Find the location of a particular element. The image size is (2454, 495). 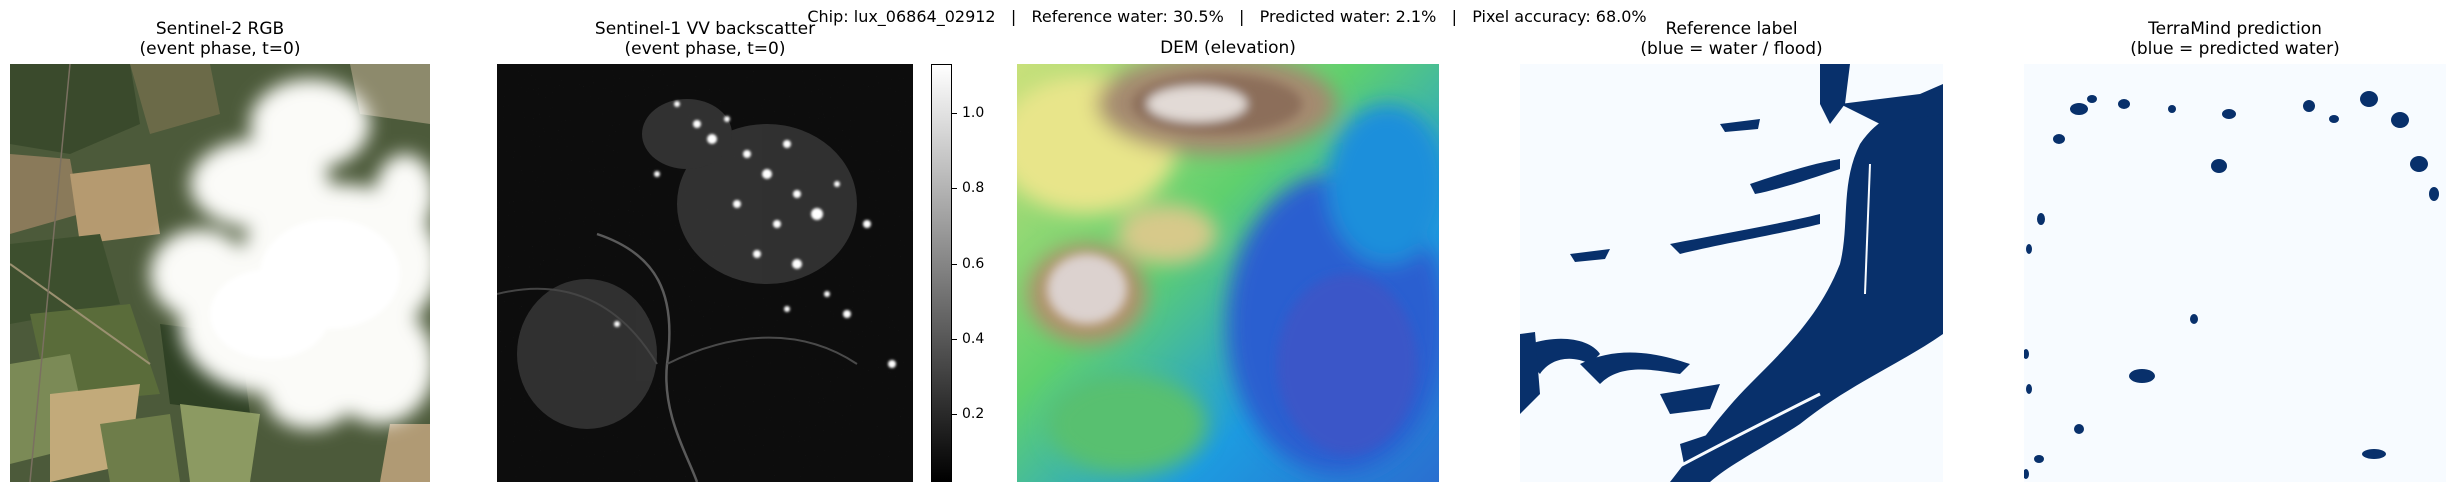

pred-title-line1: TerraMind prediction is located at coordinates (2235, 29).